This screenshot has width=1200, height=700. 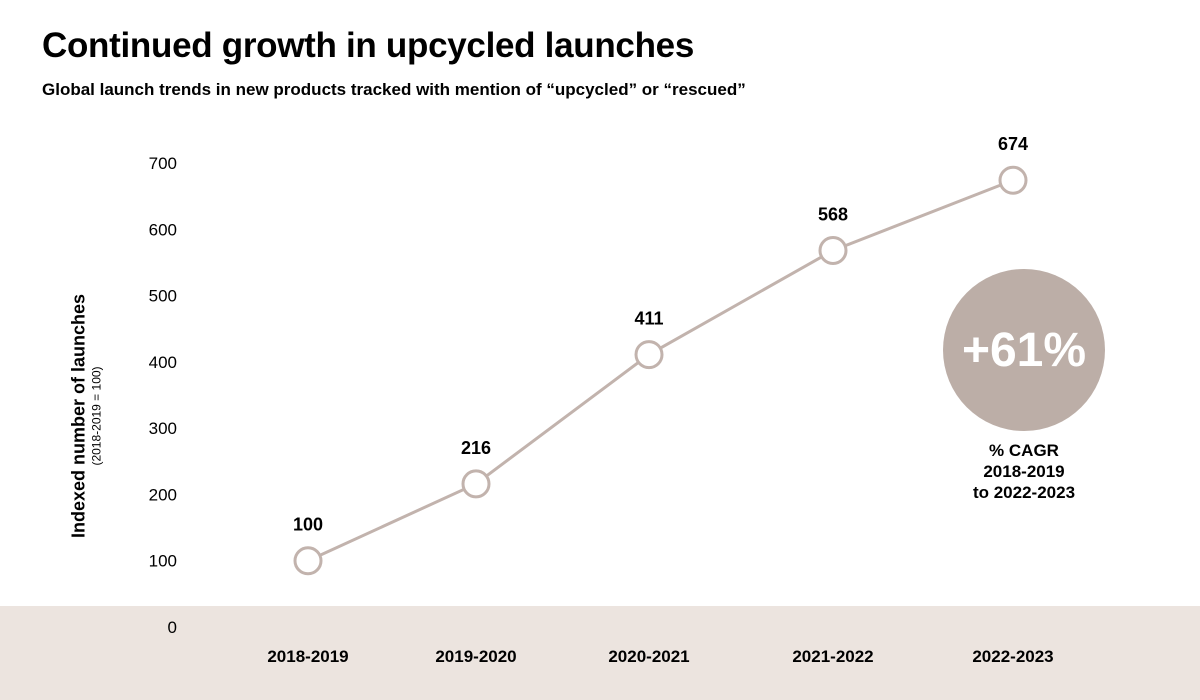 What do you see at coordinates (475, 656) in the screenshot?
I see `x-tick-label: 2019-2020` at bounding box center [475, 656].